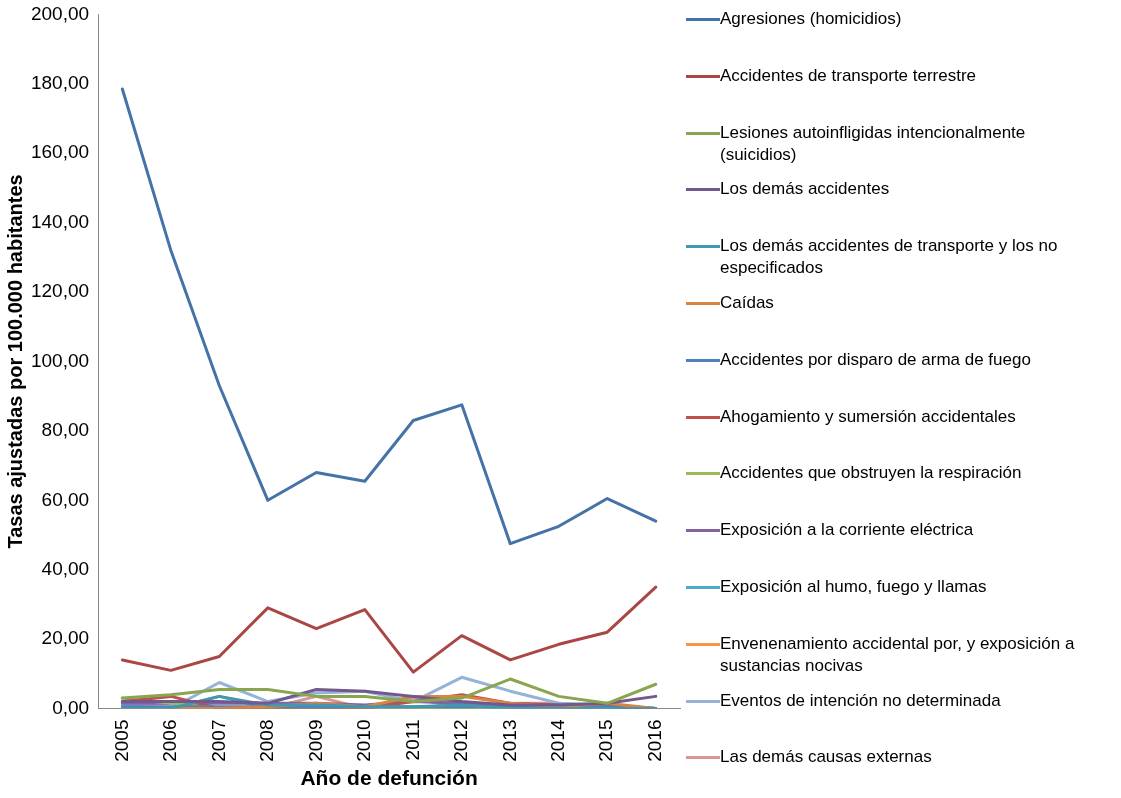 This screenshot has height=798, width=1121. What do you see at coordinates (871, 473) in the screenshot?
I see `legend-label: Accidentes que obstruyen la respiración` at bounding box center [871, 473].